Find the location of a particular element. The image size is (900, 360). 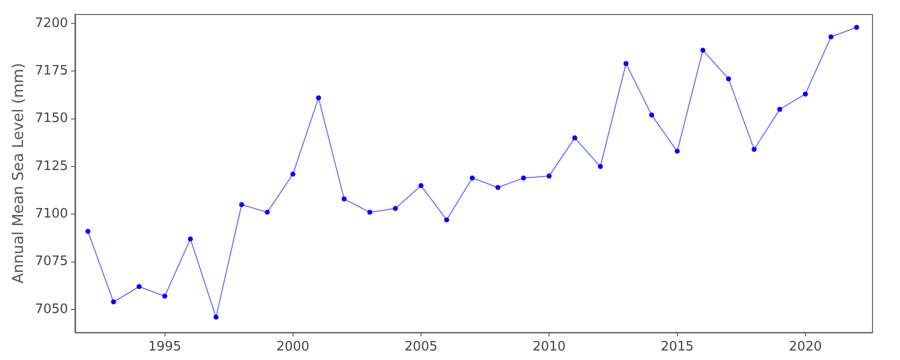

y-tick-label: 7050 is located at coordinates (51, 309).